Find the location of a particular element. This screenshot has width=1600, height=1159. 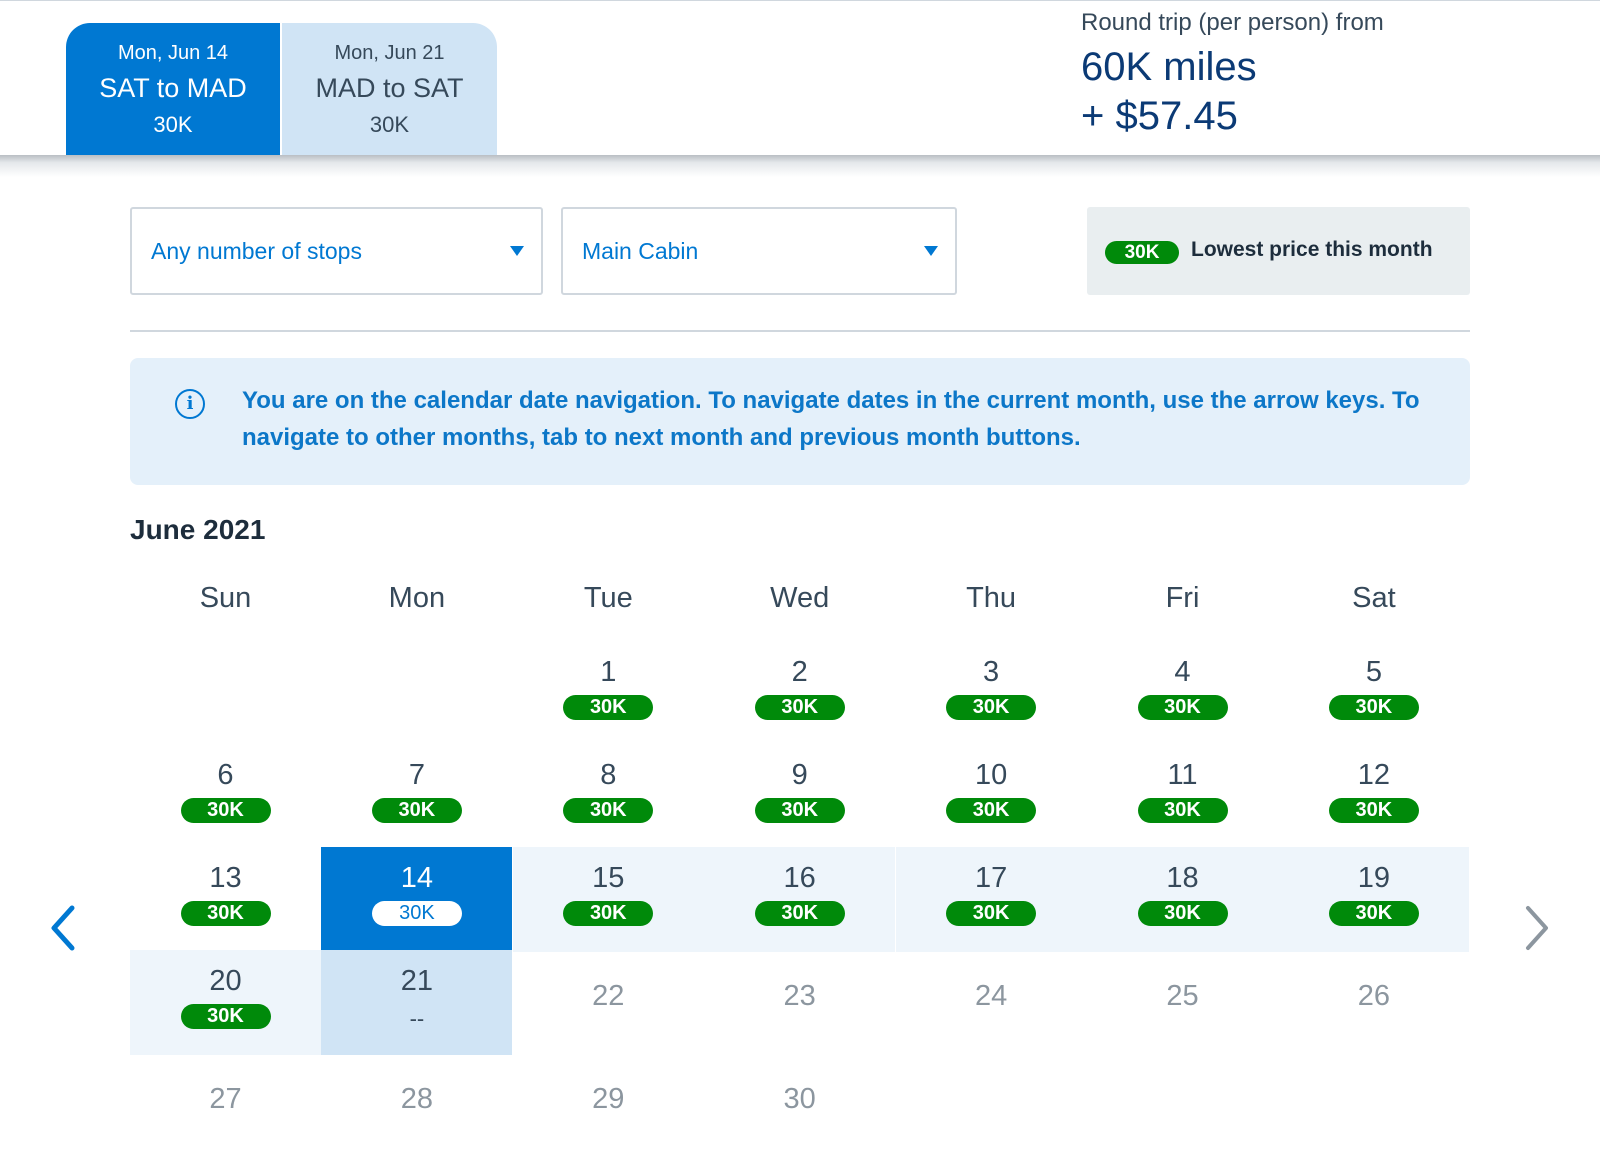

calendar-day-25: 25 is located at coordinates (1182, 1002).